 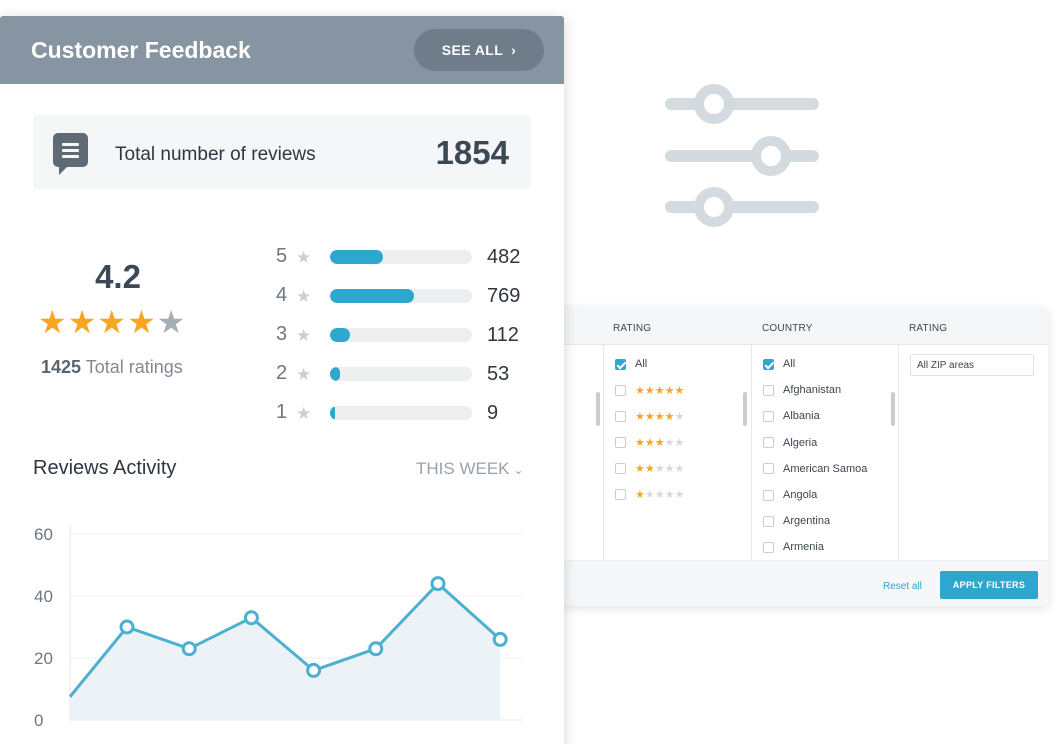 What do you see at coordinates (112, 367) in the screenshot?
I see `total-ratings: 1425 Total ratings` at bounding box center [112, 367].